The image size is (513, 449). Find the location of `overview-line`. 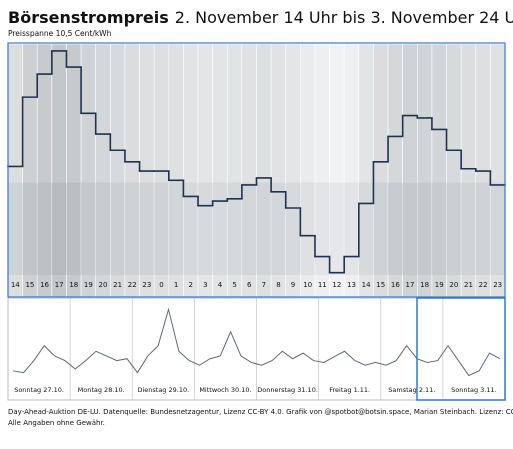

overview-line is located at coordinates (257, 342).